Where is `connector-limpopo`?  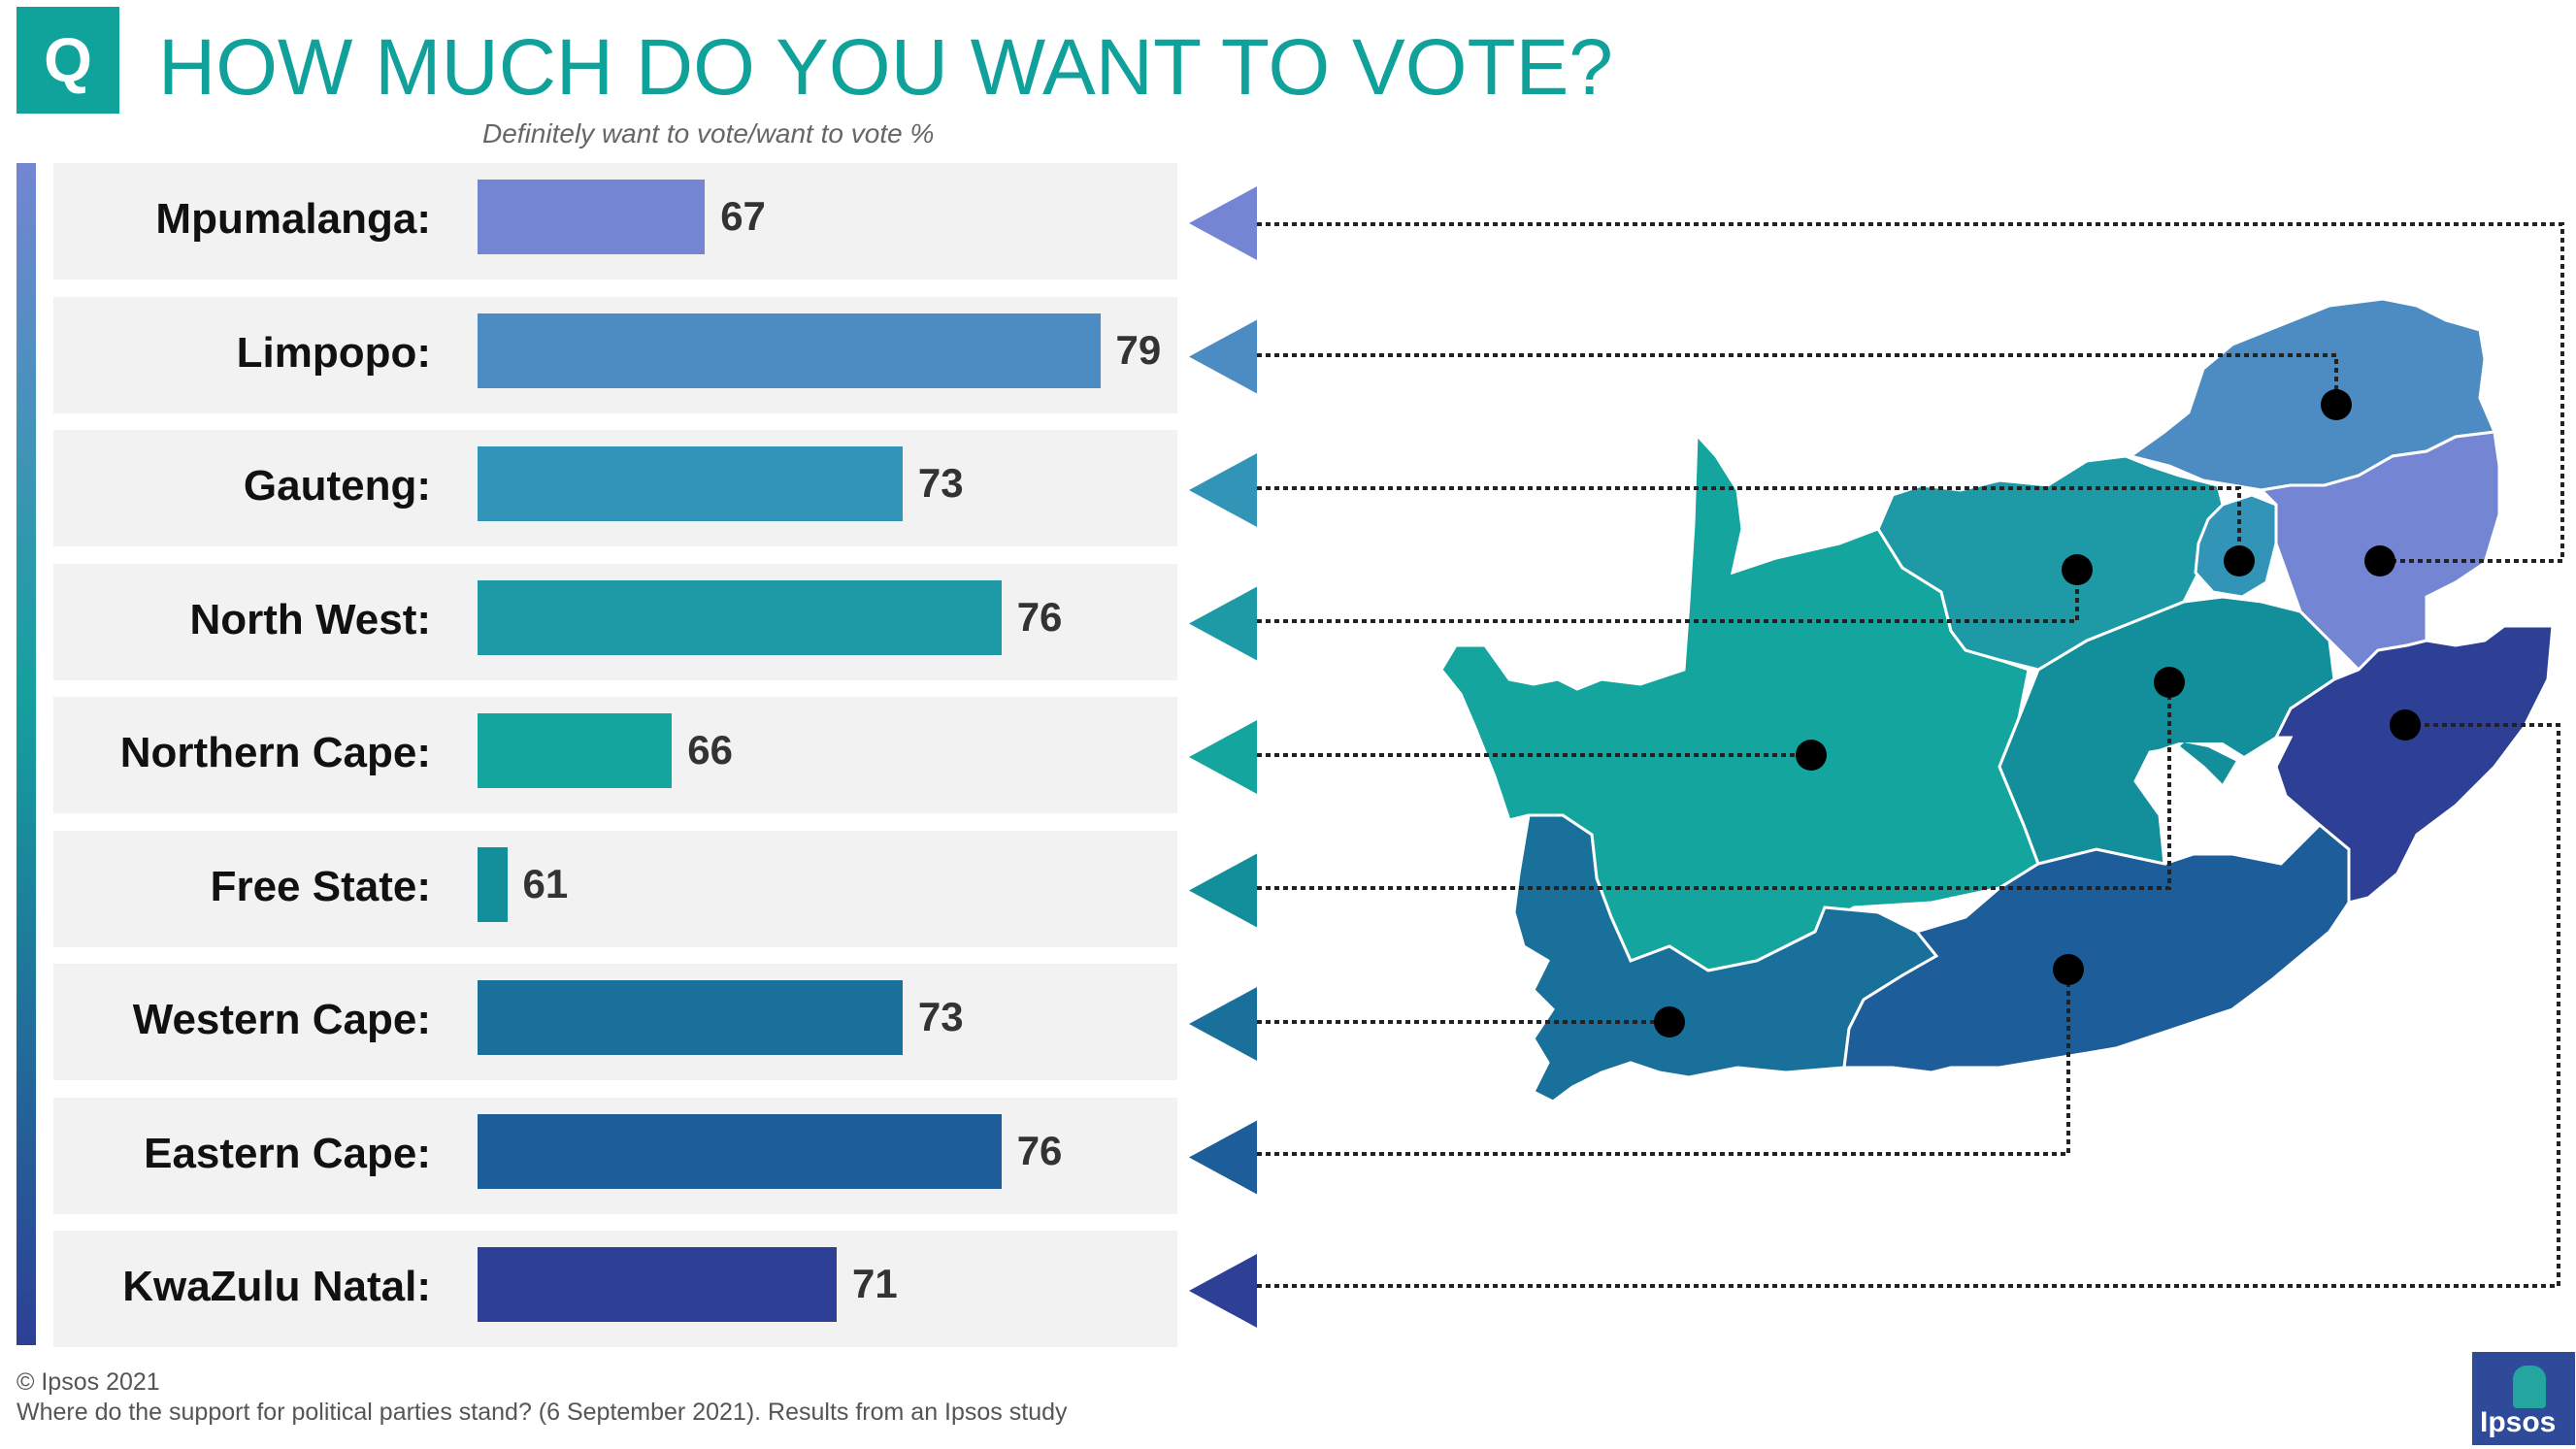 connector-limpopo is located at coordinates (1798, 379).